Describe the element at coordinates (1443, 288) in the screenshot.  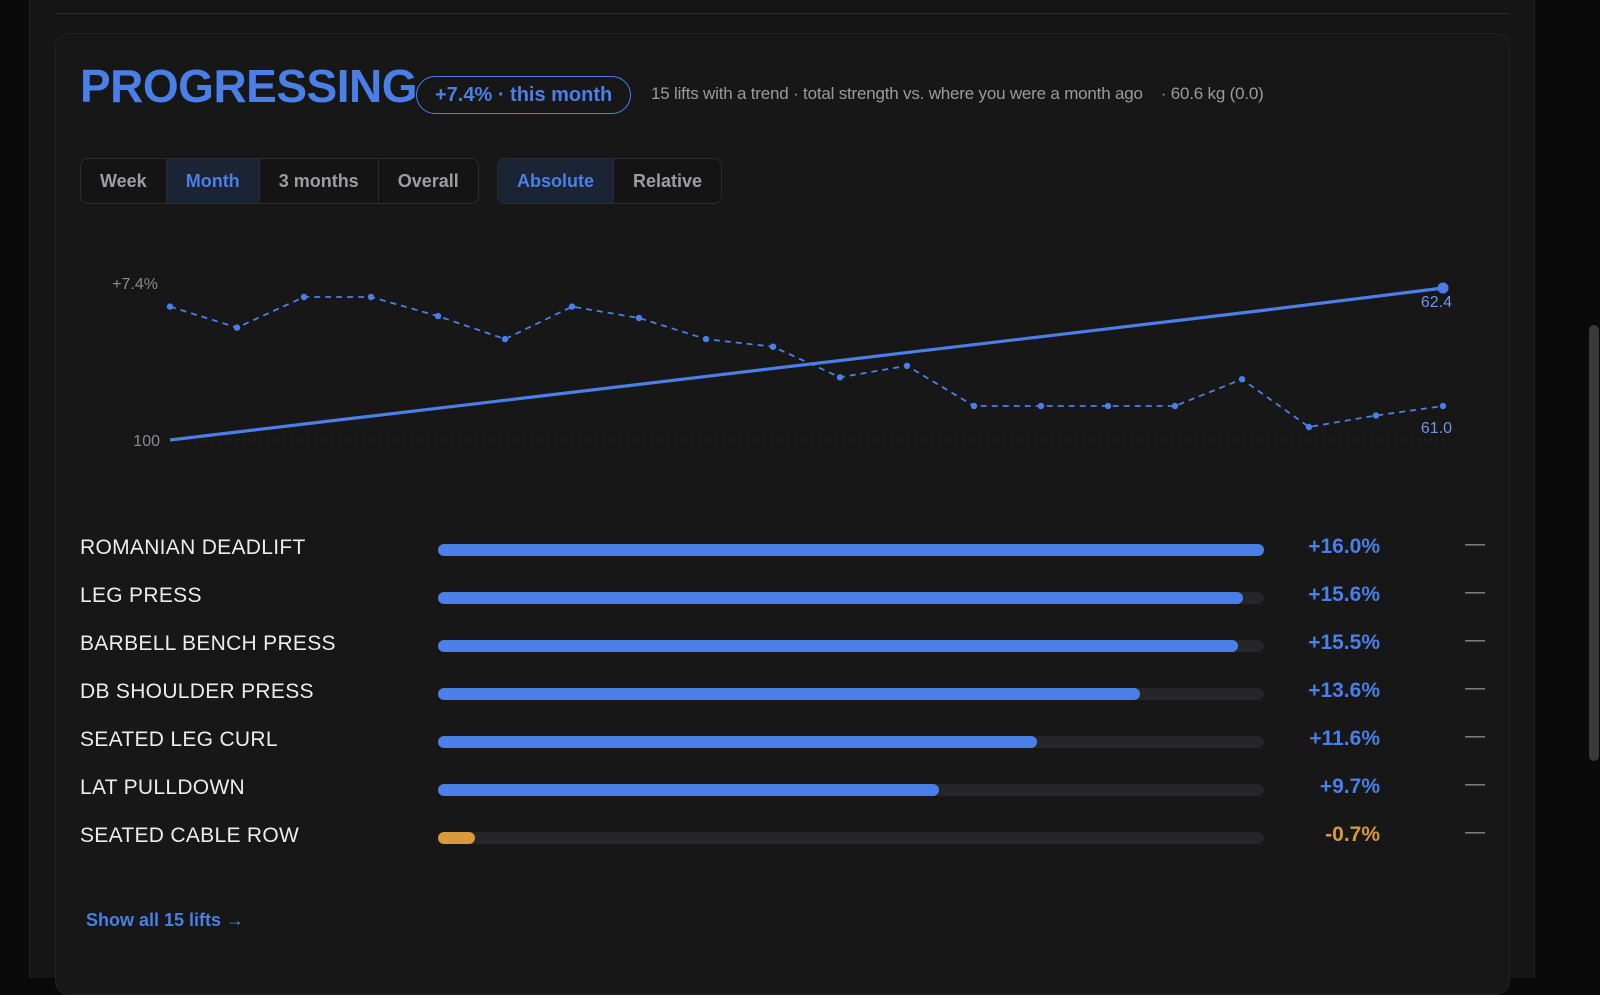
I see `total-strength-end-point` at that location.